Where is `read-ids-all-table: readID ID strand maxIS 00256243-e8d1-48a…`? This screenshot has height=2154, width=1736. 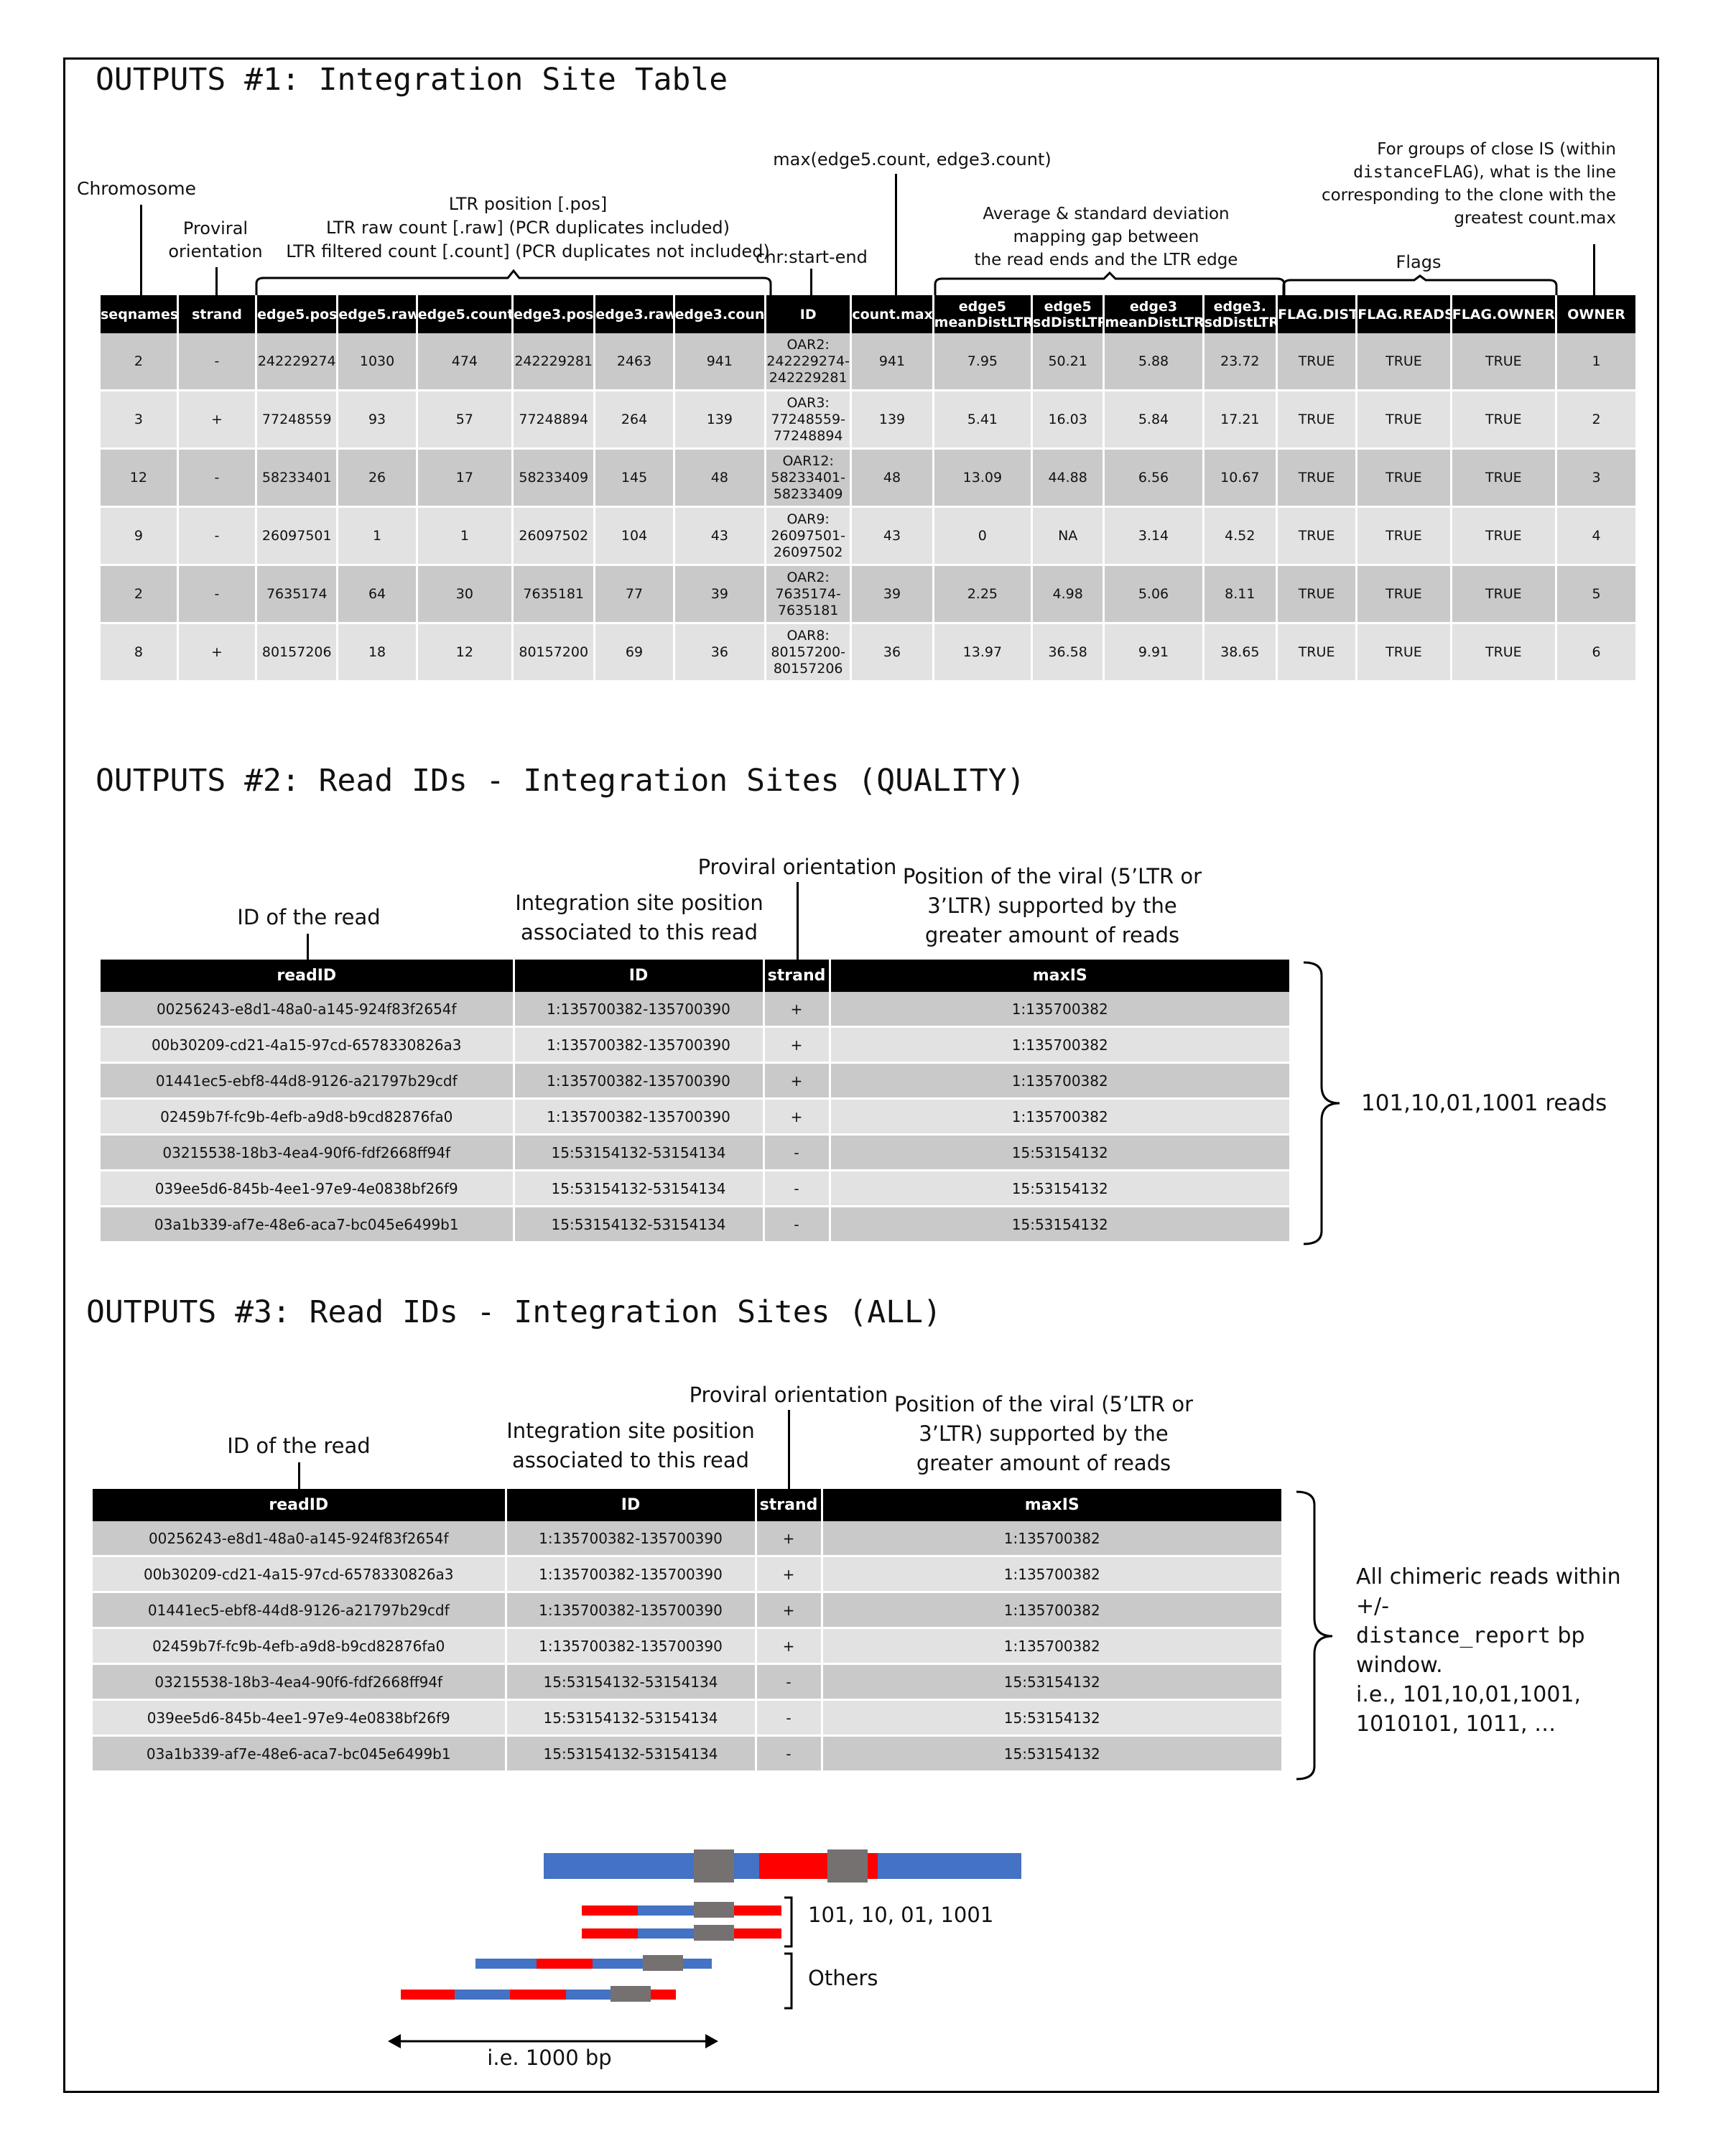 read-ids-all-table: readID ID strand maxIS 00256243-e8d1-48a… is located at coordinates (687, 1631).